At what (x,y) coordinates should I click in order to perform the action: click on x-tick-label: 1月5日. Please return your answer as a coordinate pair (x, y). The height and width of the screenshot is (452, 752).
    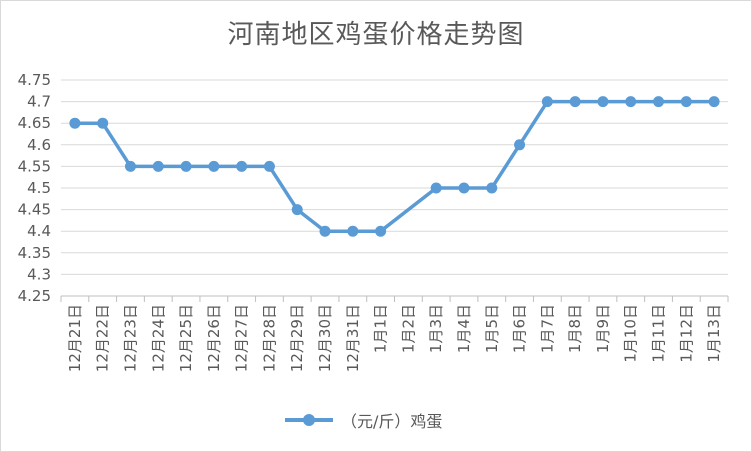
    Looking at the image, I should click on (492, 328).